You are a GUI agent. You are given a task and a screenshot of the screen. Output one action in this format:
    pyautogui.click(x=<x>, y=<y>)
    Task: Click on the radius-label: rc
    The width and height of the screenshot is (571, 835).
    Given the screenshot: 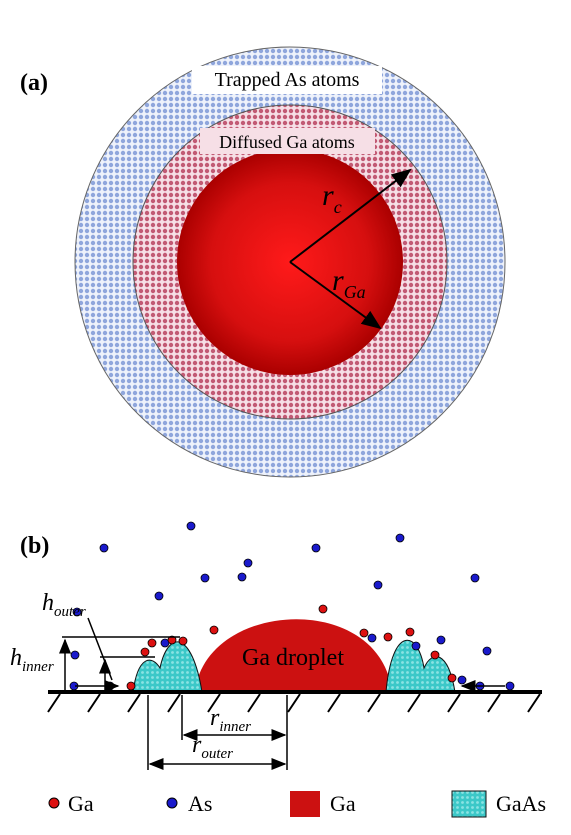 What is the action you would take?
    pyautogui.click(x=332, y=198)
    